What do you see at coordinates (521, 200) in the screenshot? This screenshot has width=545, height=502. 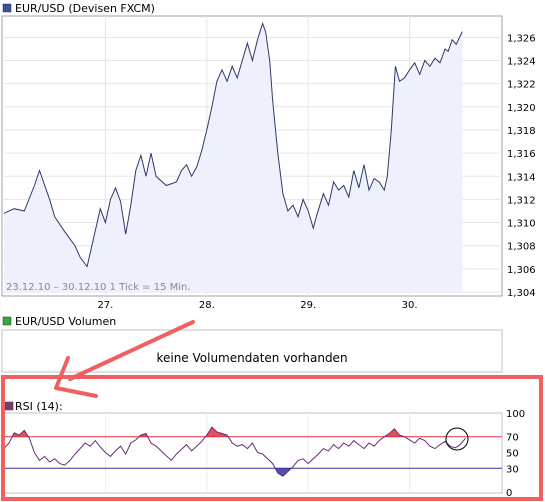 I see `price-y-tick-label: 1,312` at bounding box center [521, 200].